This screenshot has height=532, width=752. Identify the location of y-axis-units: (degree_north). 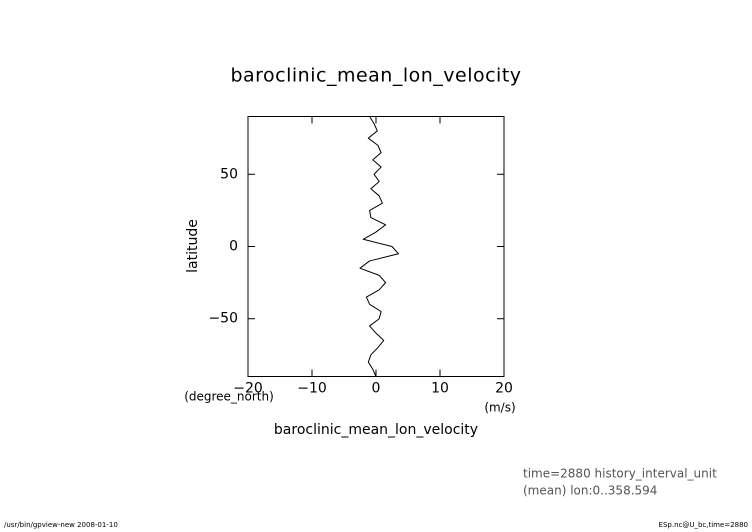
(229, 397).